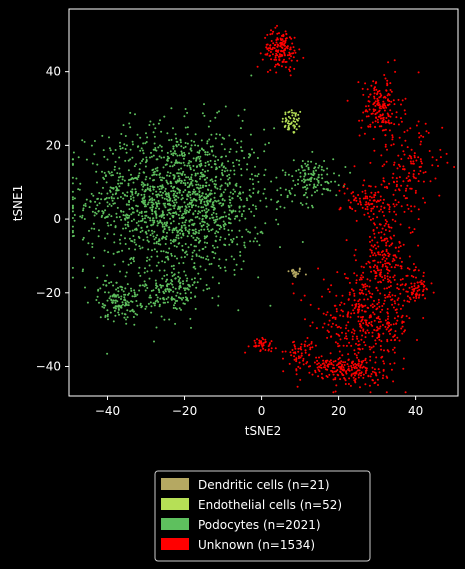 The image size is (465, 569). Describe the element at coordinates (297, 272) in the screenshot. I see `series-0-points` at that location.